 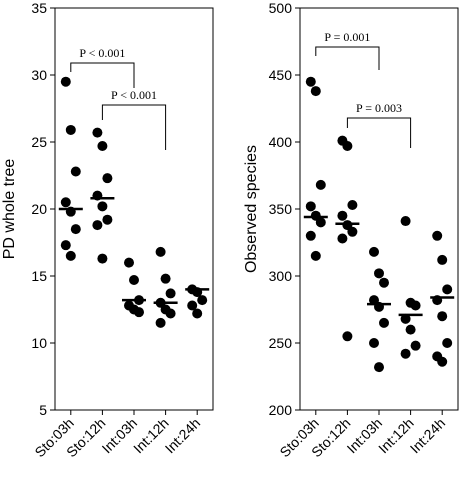 I want to click on y-axis-label: PD whole tree, so click(x=9, y=209).